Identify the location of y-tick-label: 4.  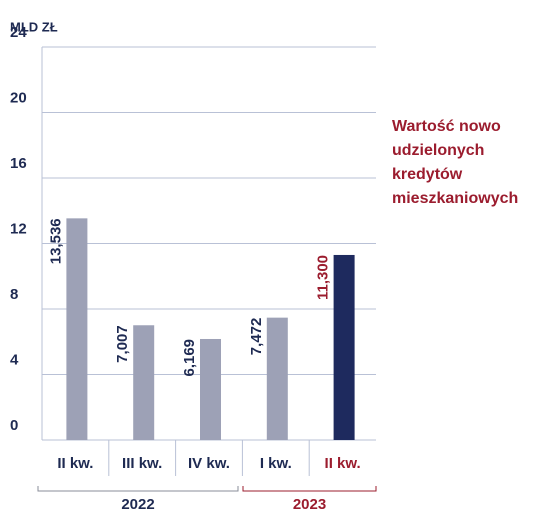
(14, 359).